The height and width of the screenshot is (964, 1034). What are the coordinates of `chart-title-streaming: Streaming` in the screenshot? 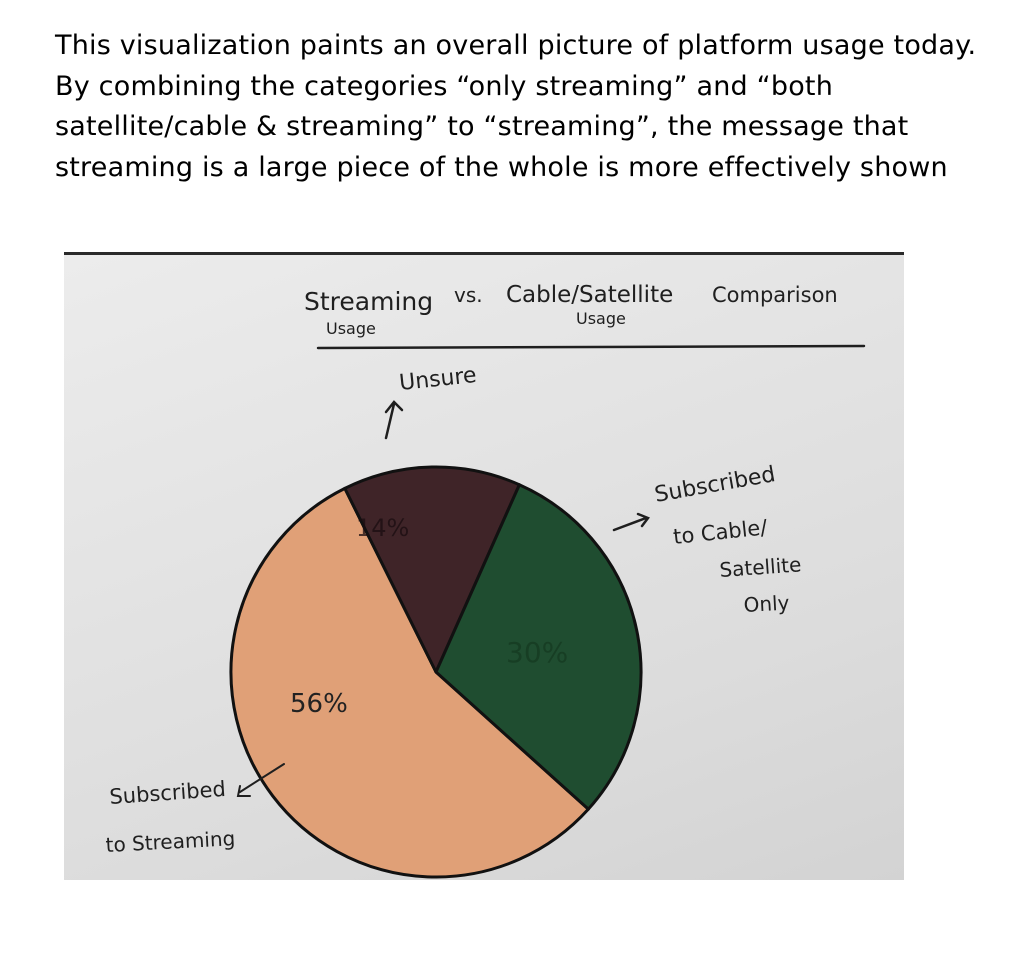 It's located at (368, 301).